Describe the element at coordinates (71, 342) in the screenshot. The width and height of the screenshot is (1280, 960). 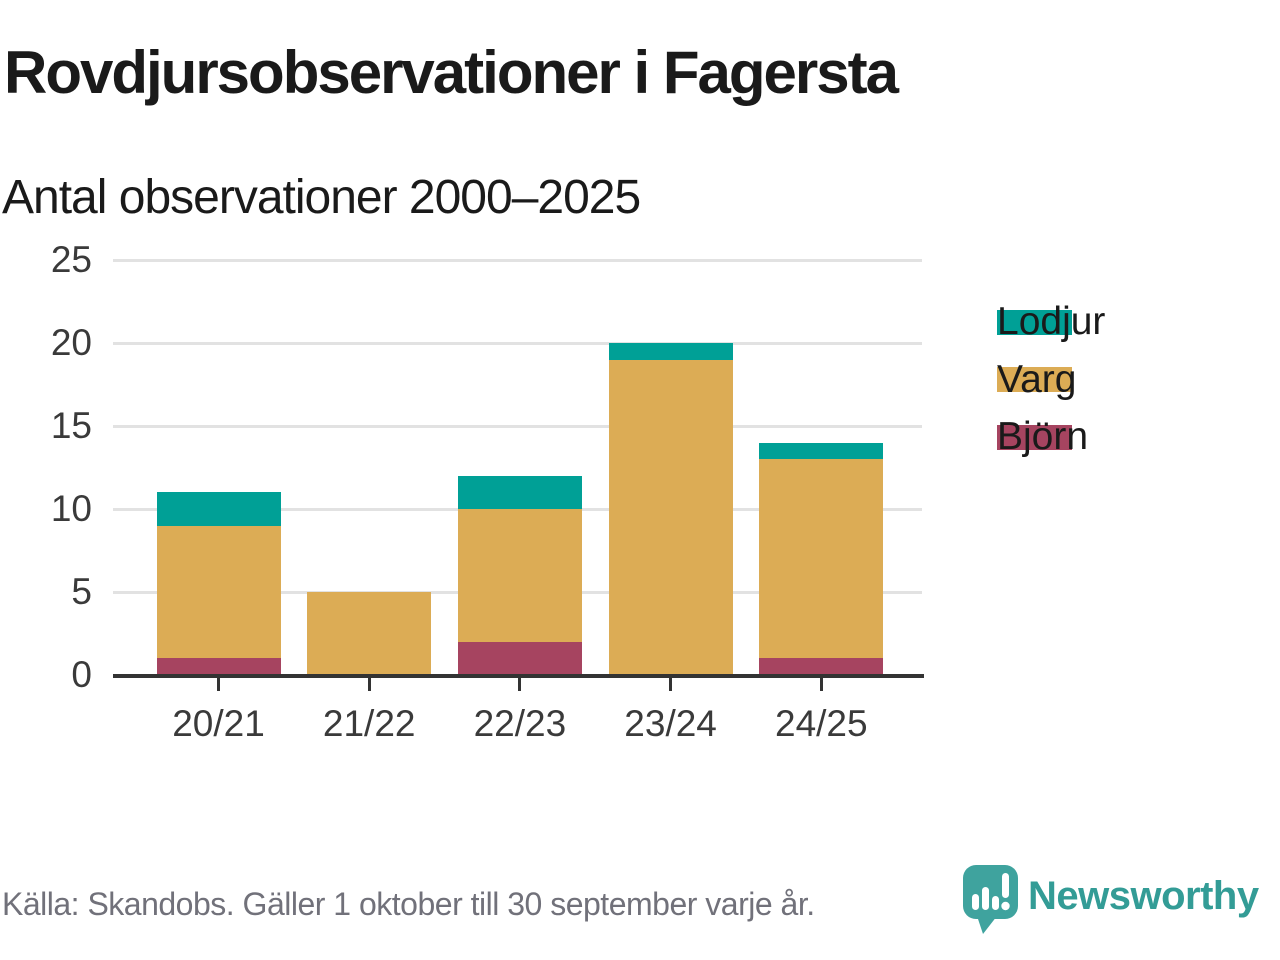
I see `y-tick-label: 20` at that location.